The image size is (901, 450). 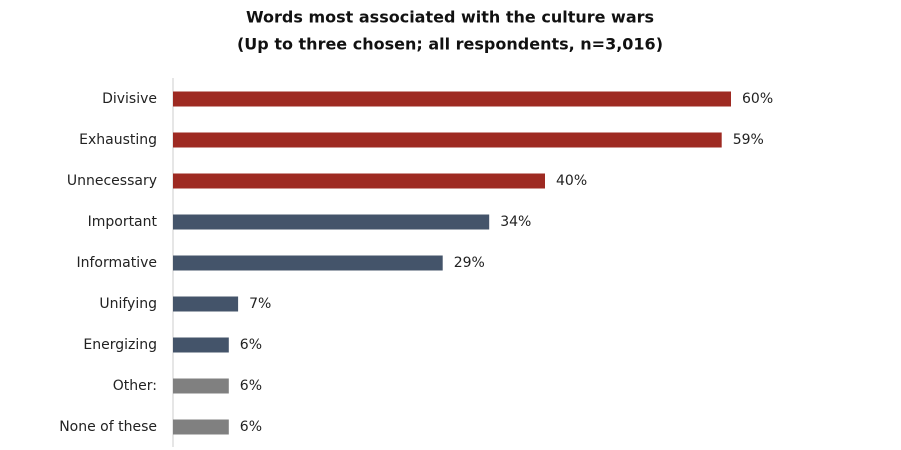 I want to click on value-label: 40%, so click(x=571, y=181).